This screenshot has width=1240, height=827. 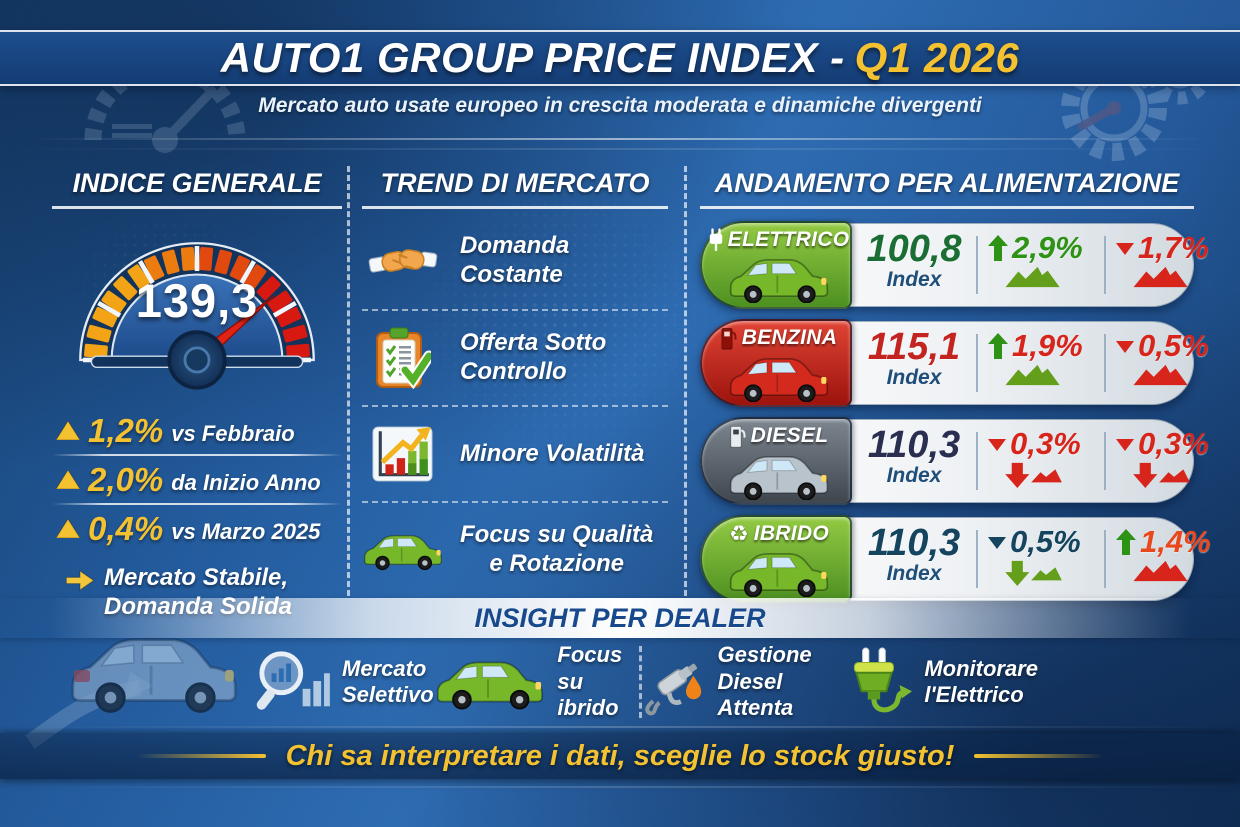 I want to click on insight-line-2: Selettivo, so click(x=388, y=694).